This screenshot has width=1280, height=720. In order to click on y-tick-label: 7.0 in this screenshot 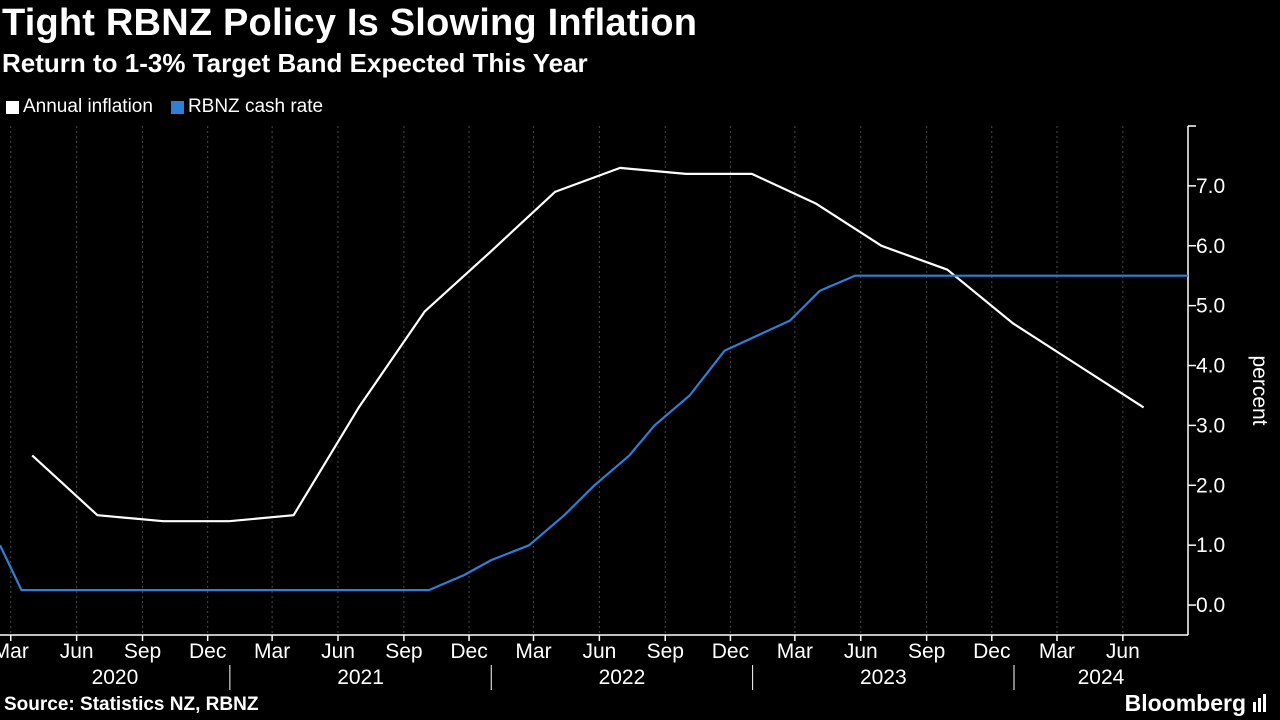, I will do `click(1210, 186)`.